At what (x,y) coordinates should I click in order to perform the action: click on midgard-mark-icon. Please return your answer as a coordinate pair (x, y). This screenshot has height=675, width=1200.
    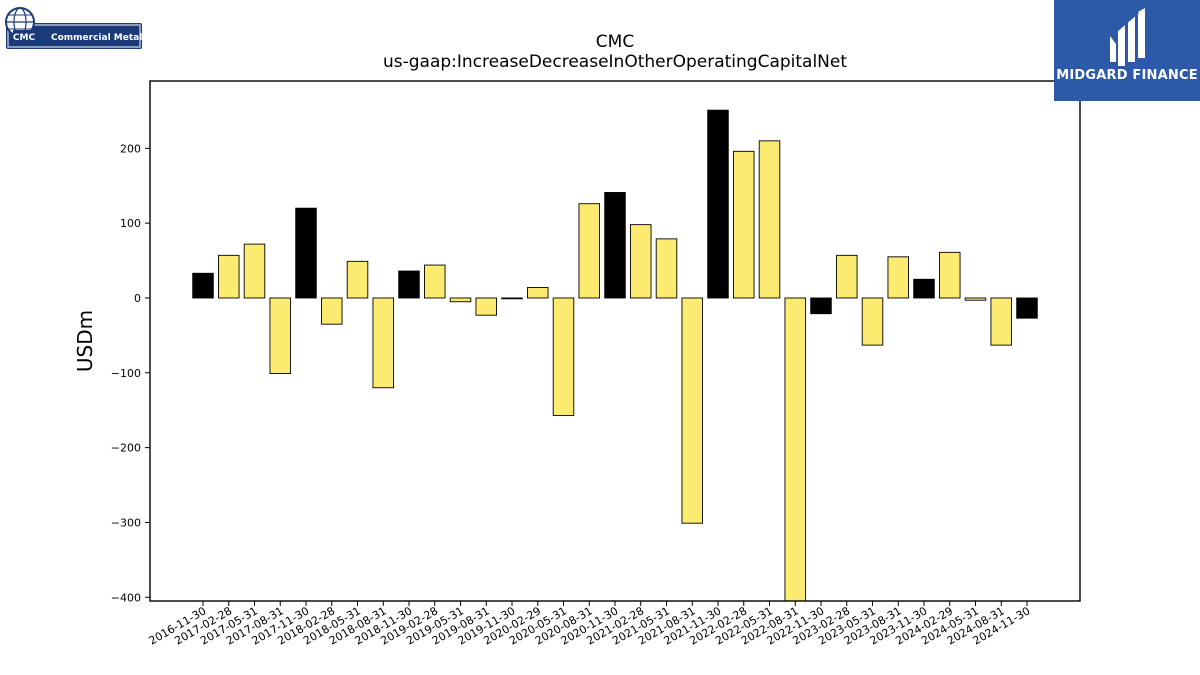
    Looking at the image, I should click on (1127, 37).